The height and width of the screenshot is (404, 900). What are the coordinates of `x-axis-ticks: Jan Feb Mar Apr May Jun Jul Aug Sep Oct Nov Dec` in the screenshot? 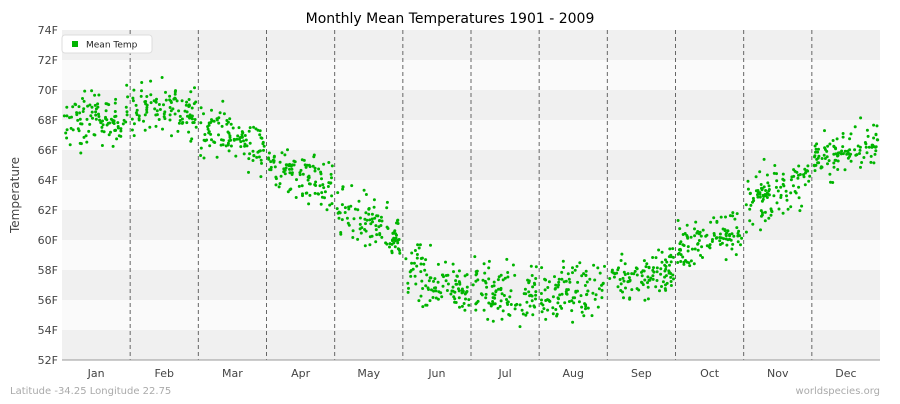 It's located at (472, 373).